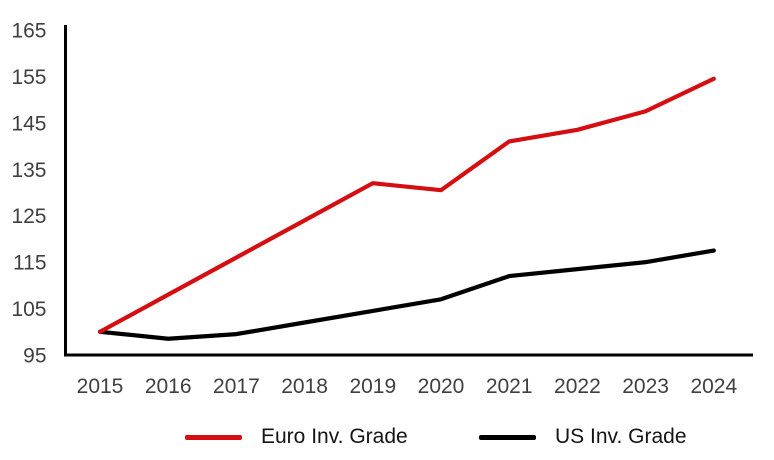 This screenshot has height=460, width=774. What do you see at coordinates (507, 437) in the screenshot?
I see `legend-swatch-us-inv-grade` at bounding box center [507, 437].